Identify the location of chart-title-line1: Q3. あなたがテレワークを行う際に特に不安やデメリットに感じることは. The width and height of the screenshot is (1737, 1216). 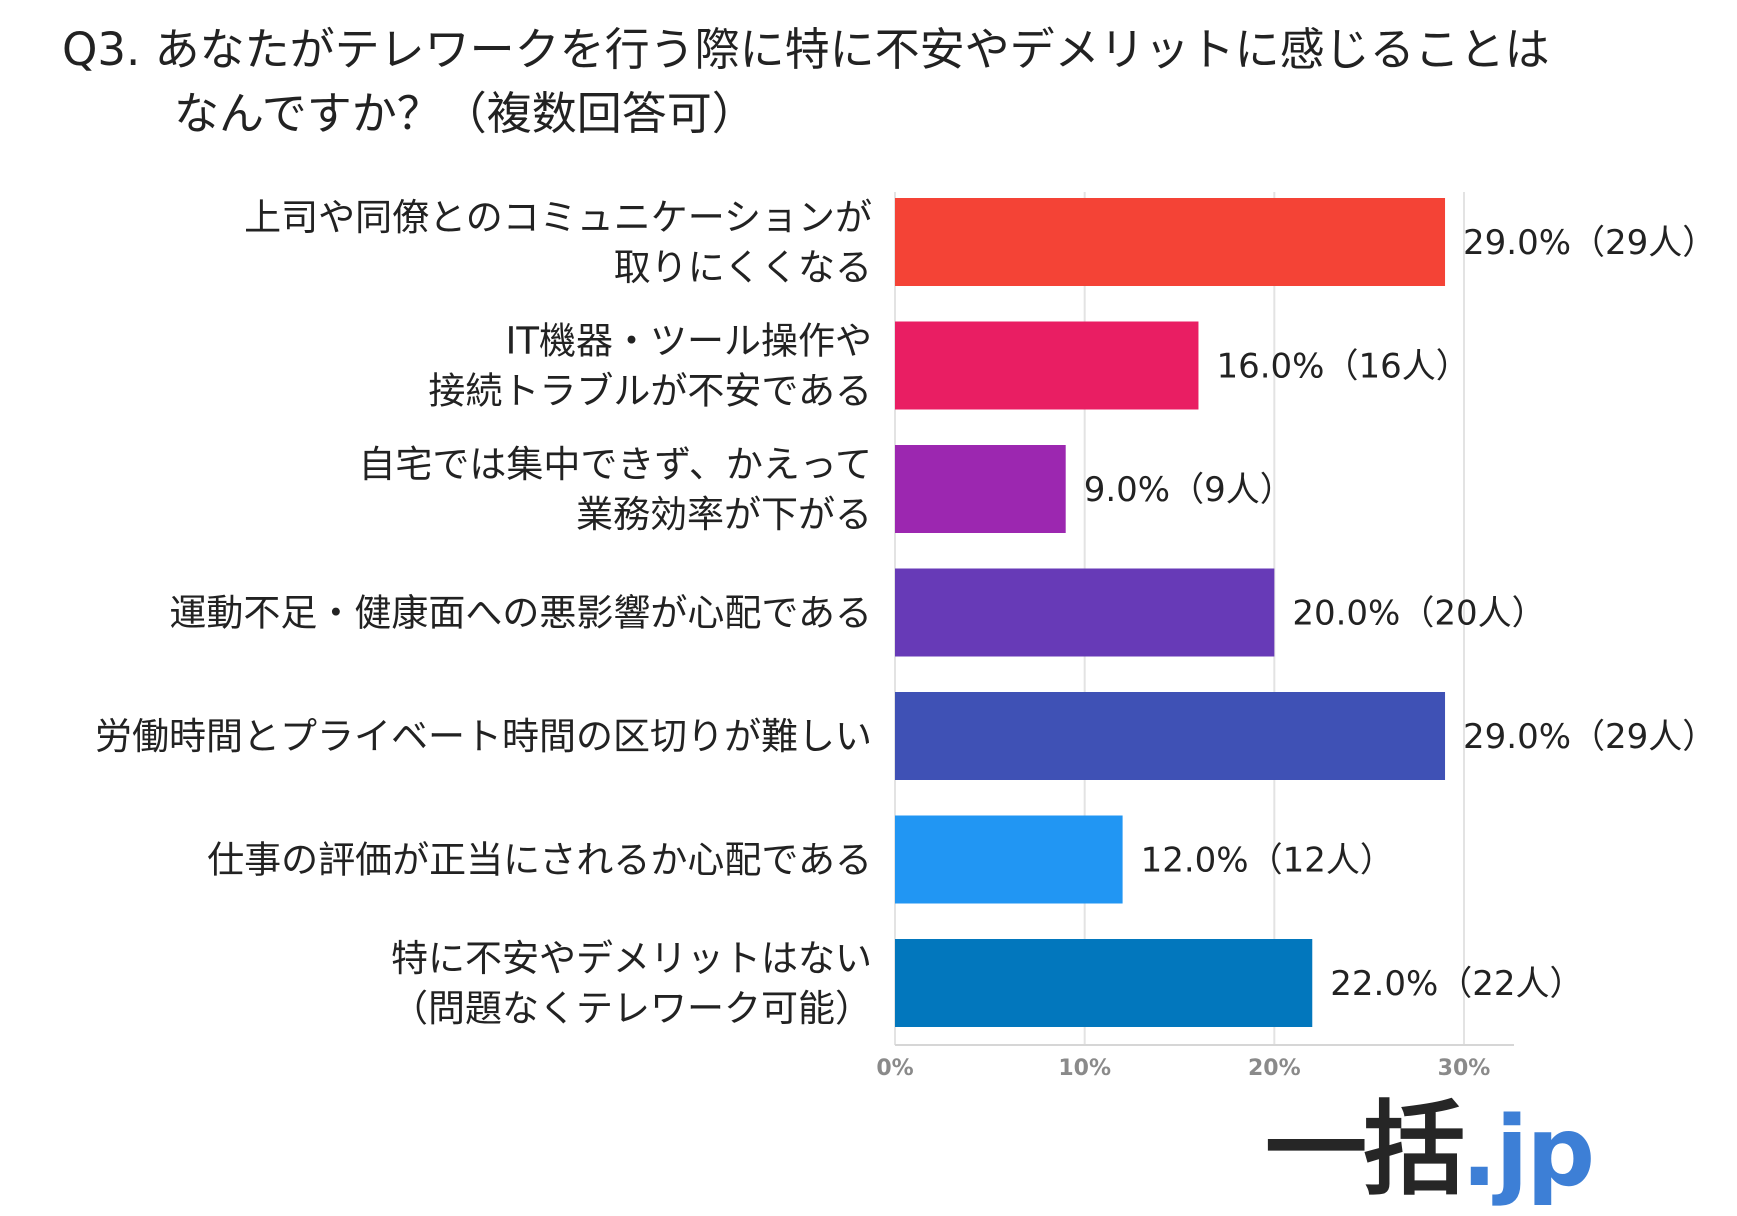
(806, 49).